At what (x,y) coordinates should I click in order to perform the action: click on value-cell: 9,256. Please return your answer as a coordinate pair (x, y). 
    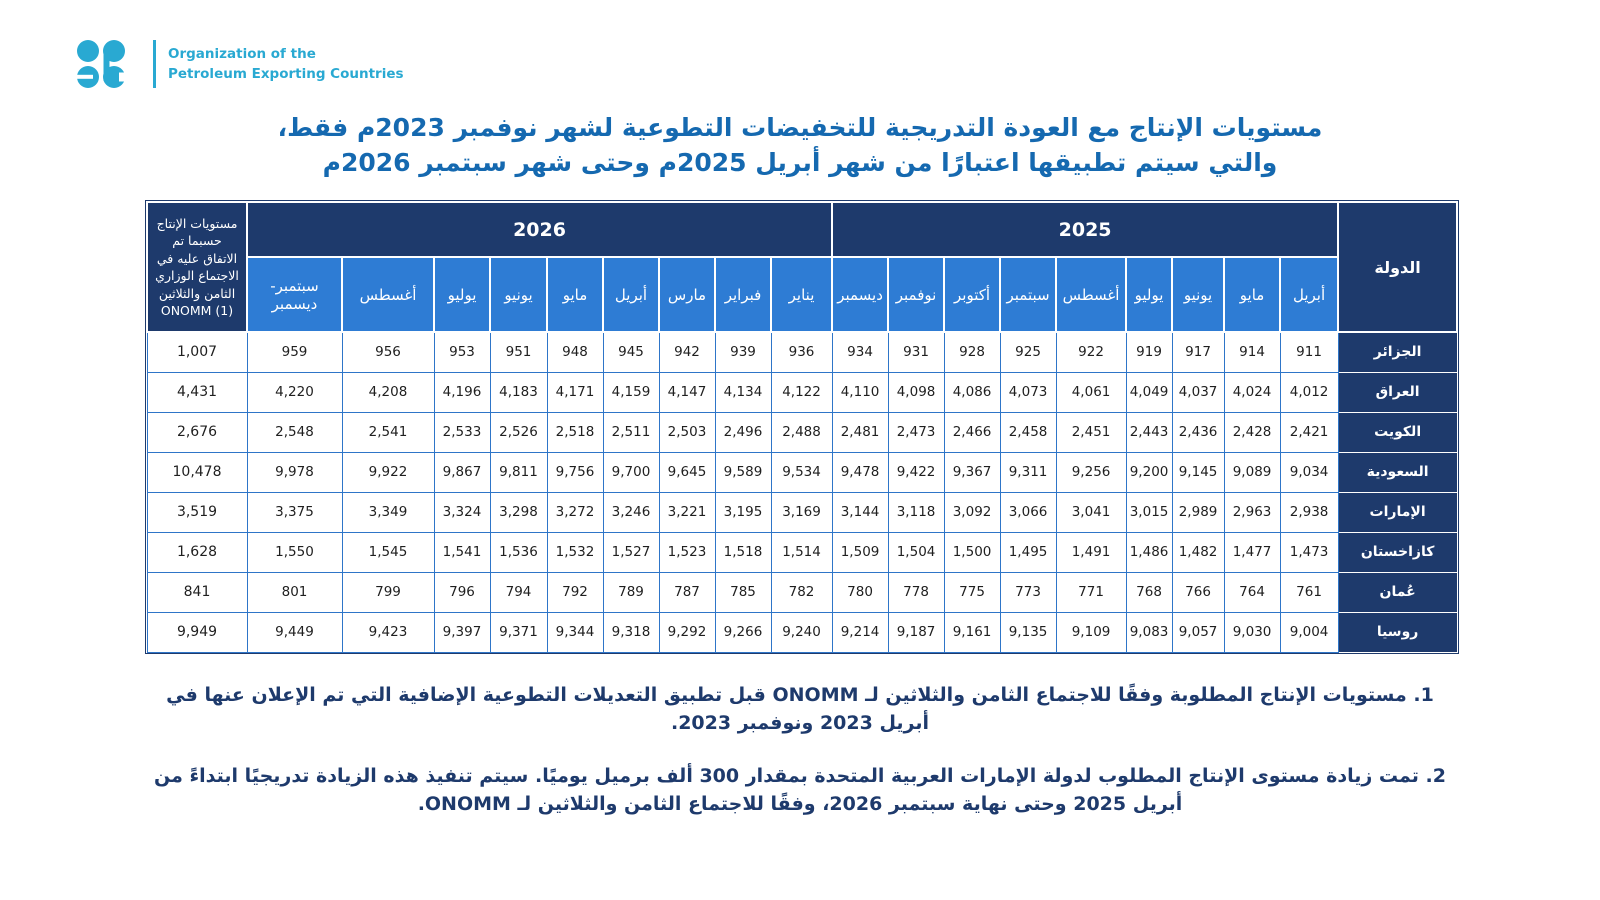
    Looking at the image, I should click on (1091, 472).